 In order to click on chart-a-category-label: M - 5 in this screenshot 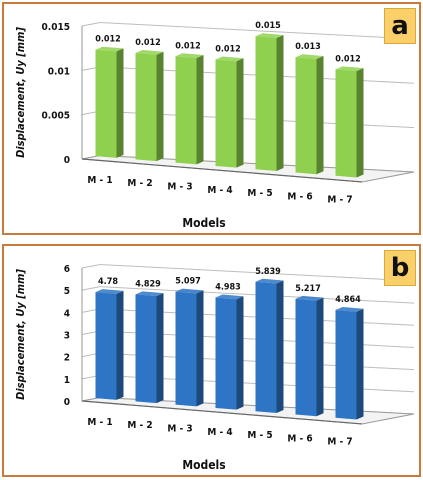, I will do `click(259, 193)`.